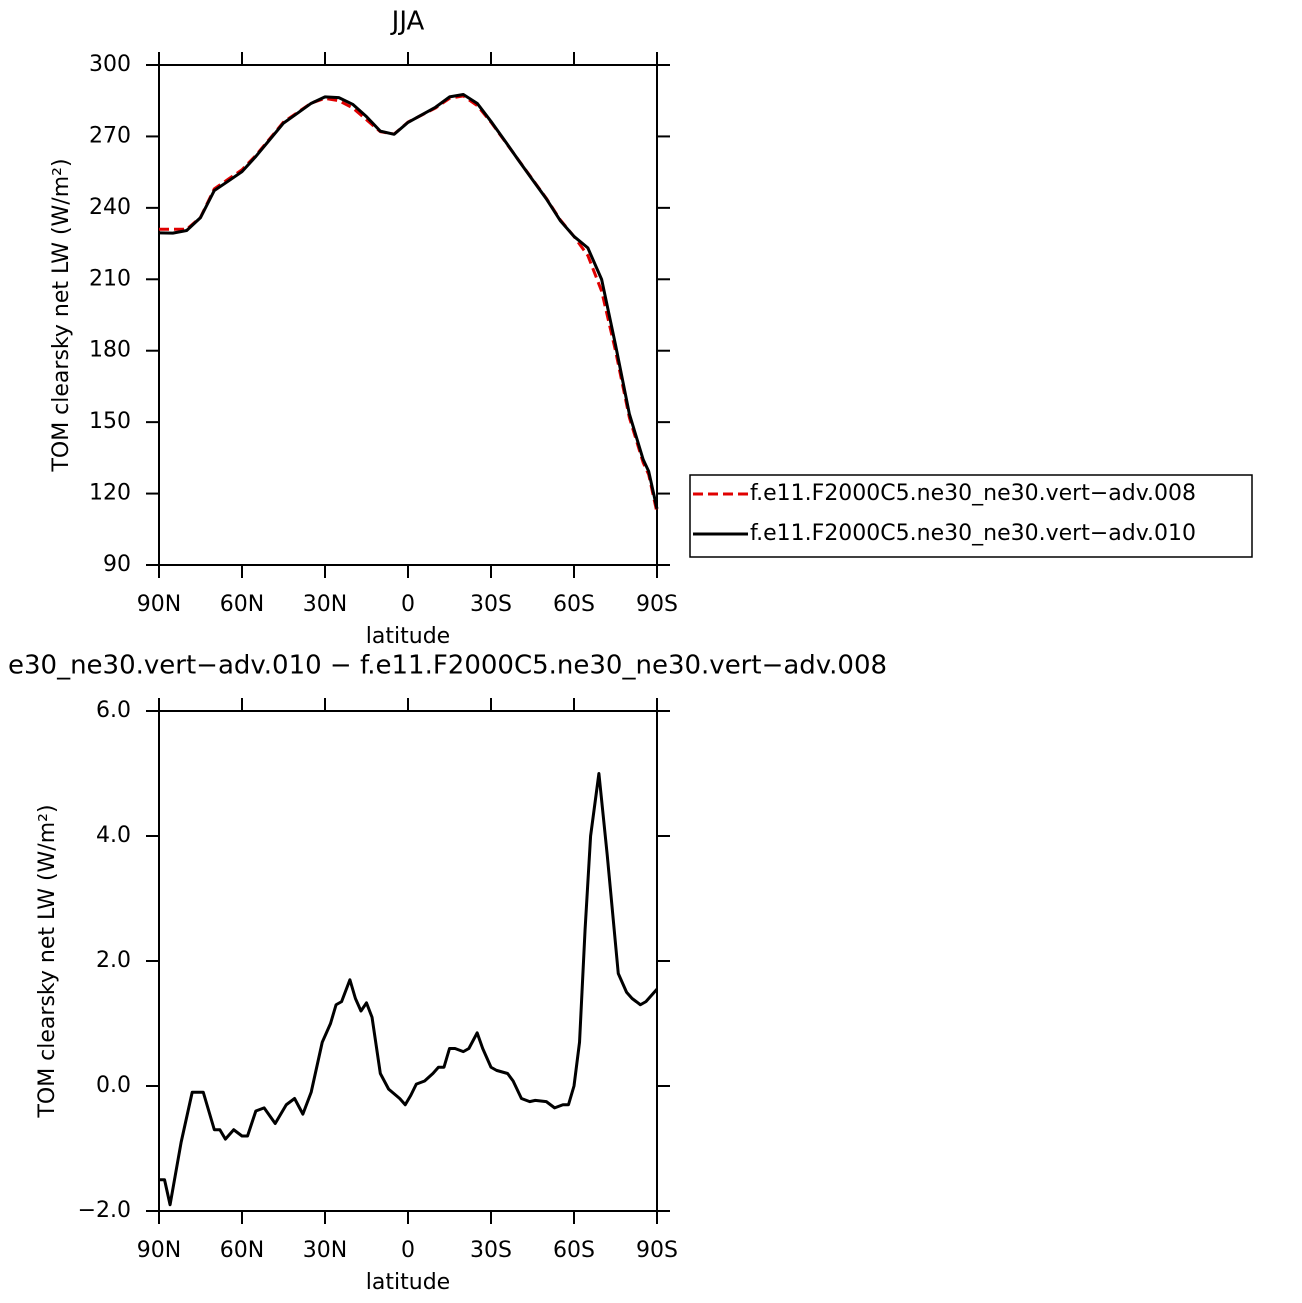  Describe the element at coordinates (973, 533) in the screenshot. I see `legend-label: f.e11.F2000C5.ne30_ne30.vert−adv.010` at that location.